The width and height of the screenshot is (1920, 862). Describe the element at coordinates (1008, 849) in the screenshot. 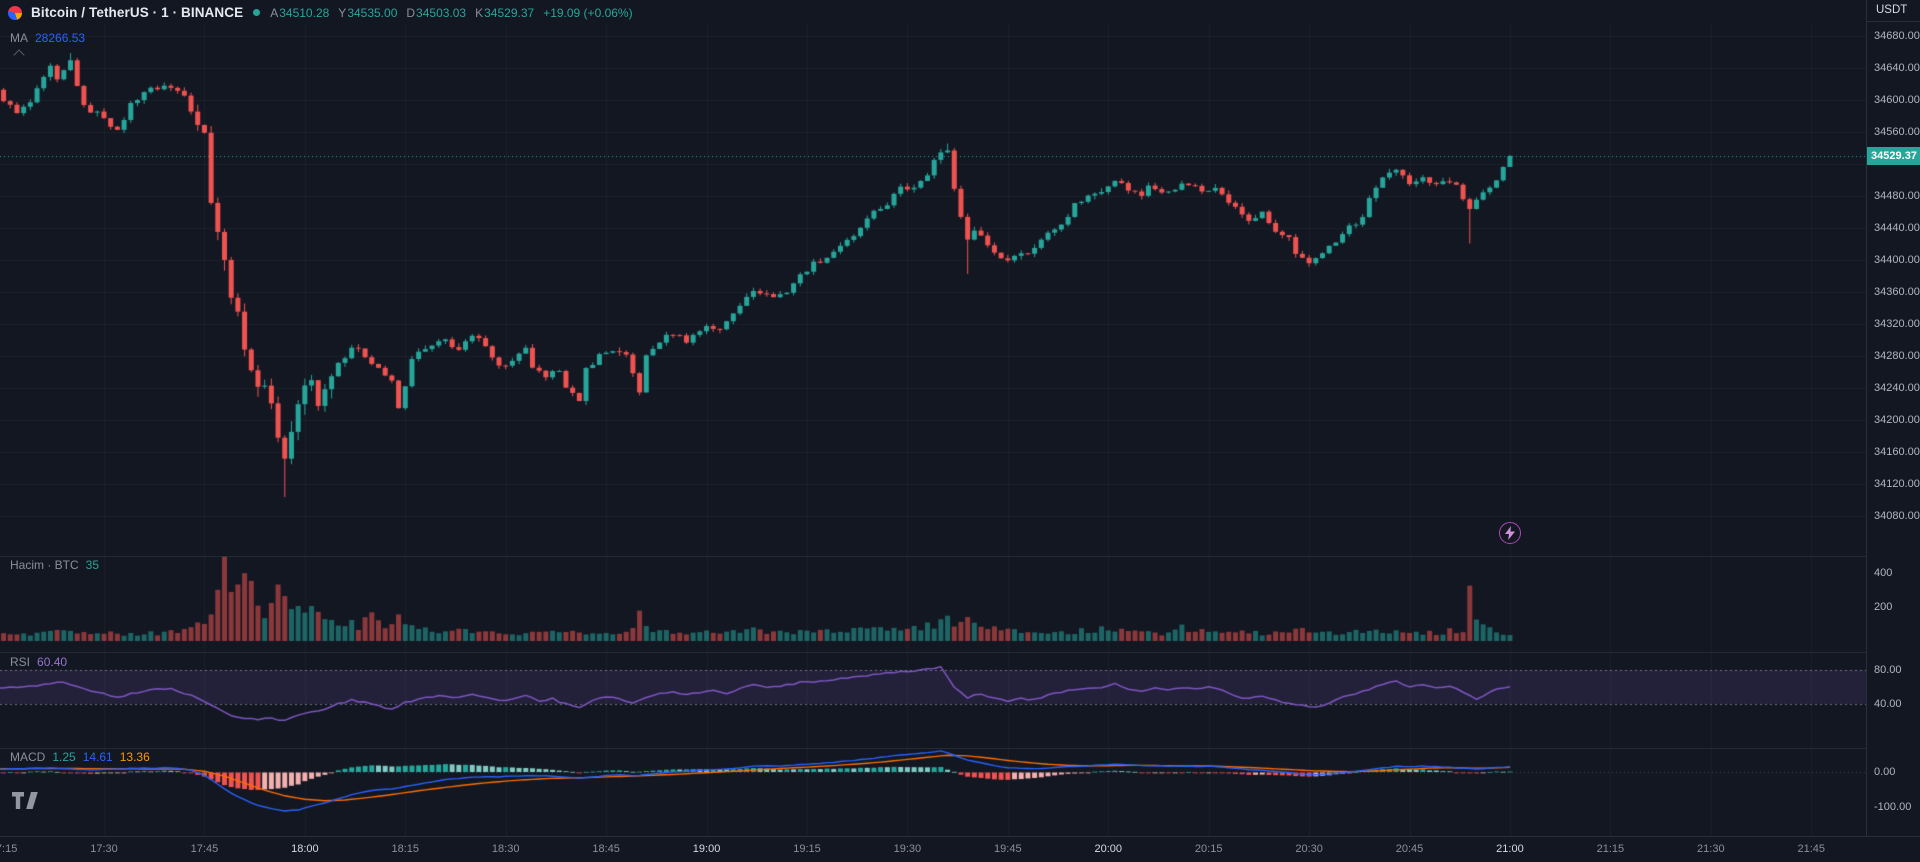

I see `time-axis-label: 19:45` at that location.